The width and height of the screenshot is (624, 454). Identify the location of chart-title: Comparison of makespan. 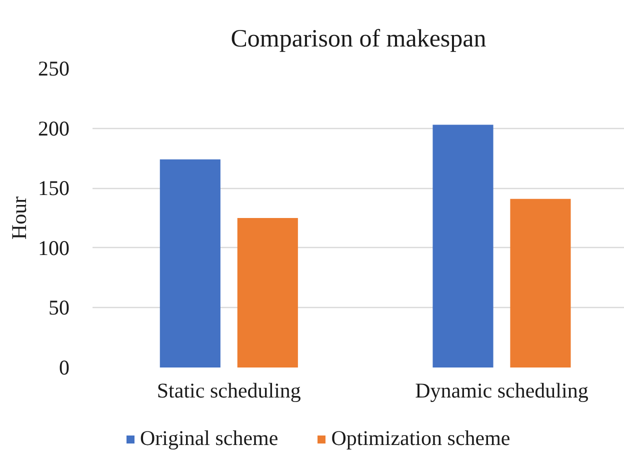
(358, 39).